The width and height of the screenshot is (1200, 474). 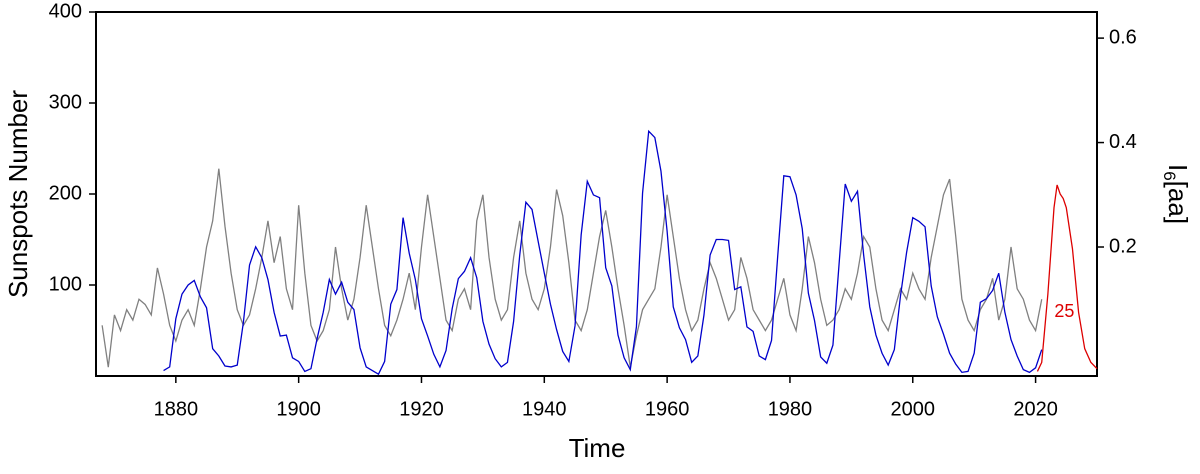 What do you see at coordinates (544, 409) in the screenshot?
I see `x-tick-label: 1940` at bounding box center [544, 409].